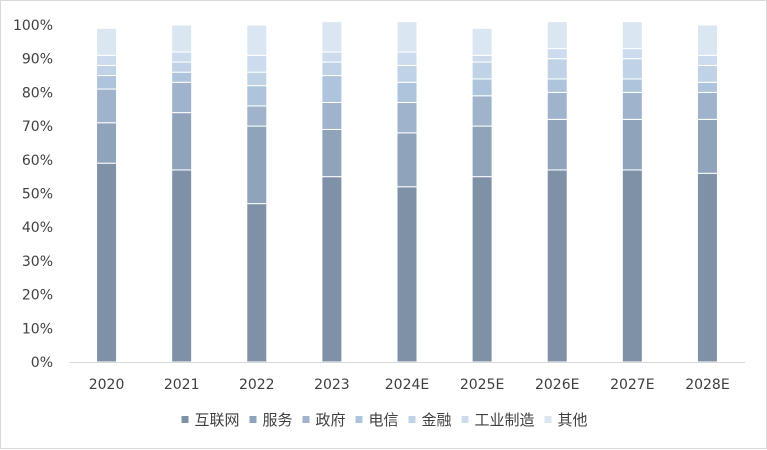  I want to click on x-tick-label: 2024E, so click(407, 385).